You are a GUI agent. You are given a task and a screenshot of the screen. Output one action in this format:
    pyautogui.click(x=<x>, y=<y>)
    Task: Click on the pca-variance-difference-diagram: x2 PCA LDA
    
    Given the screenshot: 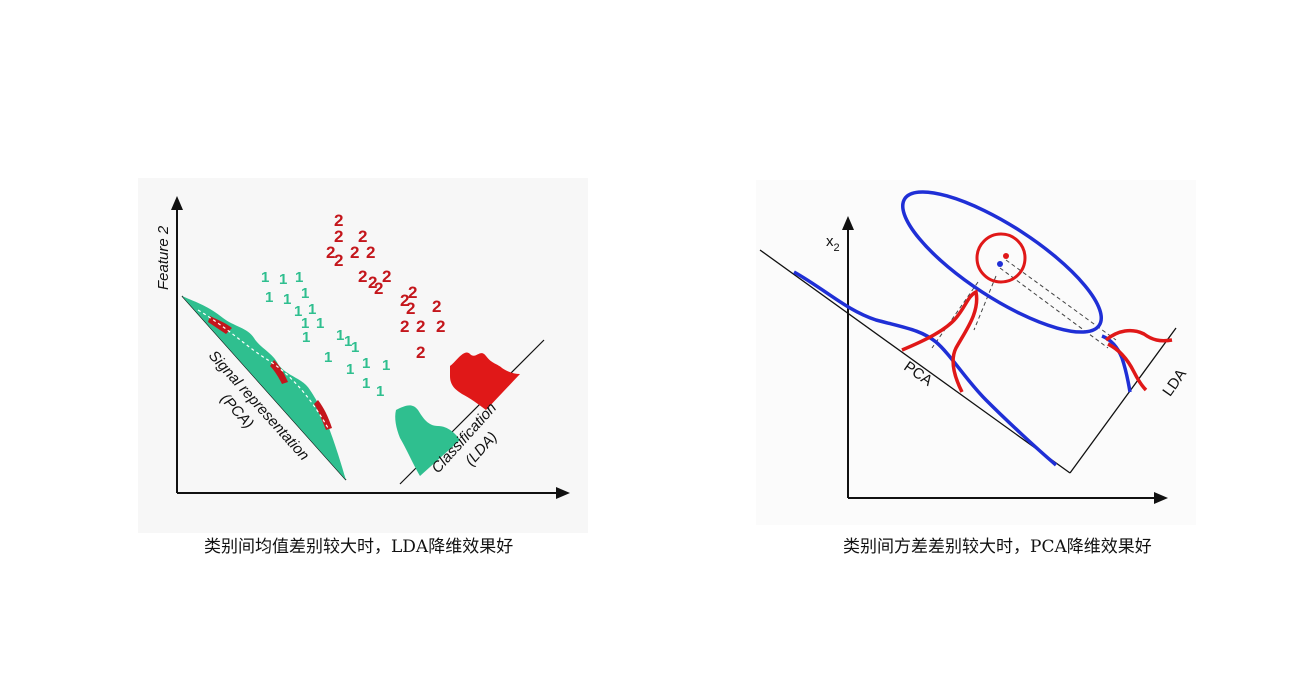 What is the action you would take?
    pyautogui.click(x=974, y=347)
    